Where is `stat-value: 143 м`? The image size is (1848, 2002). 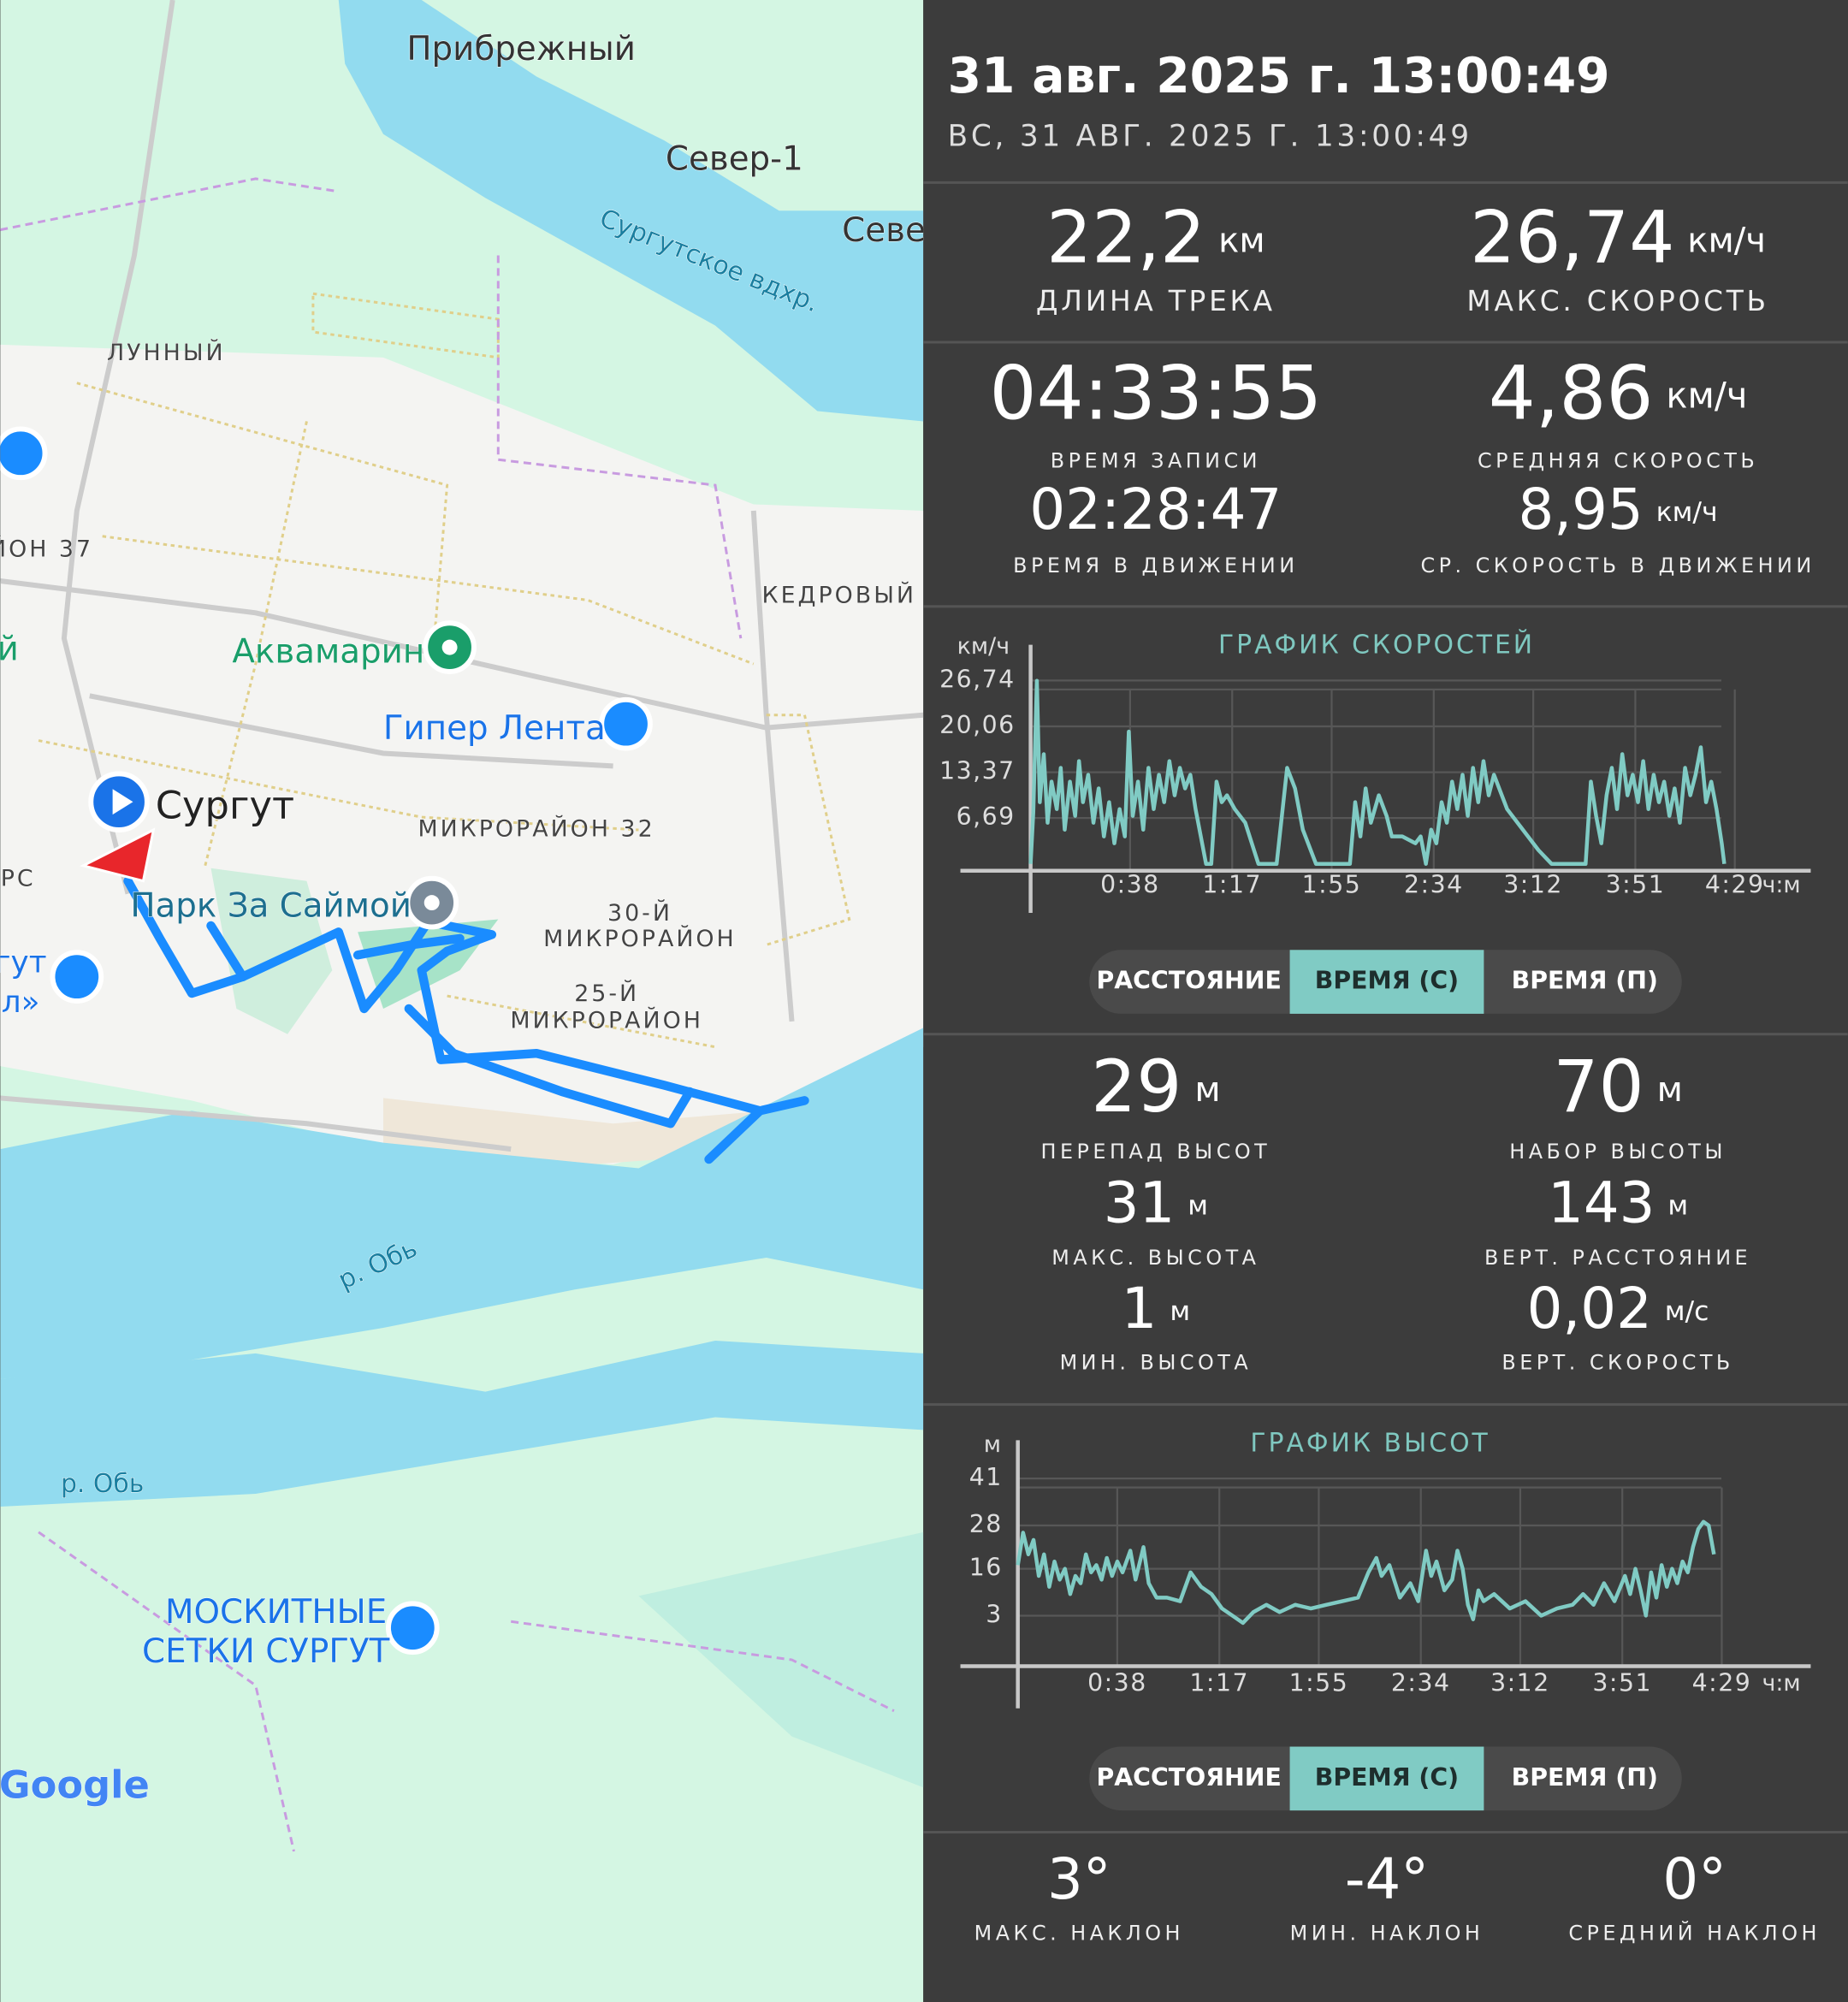 stat-value: 143 м is located at coordinates (1618, 1202).